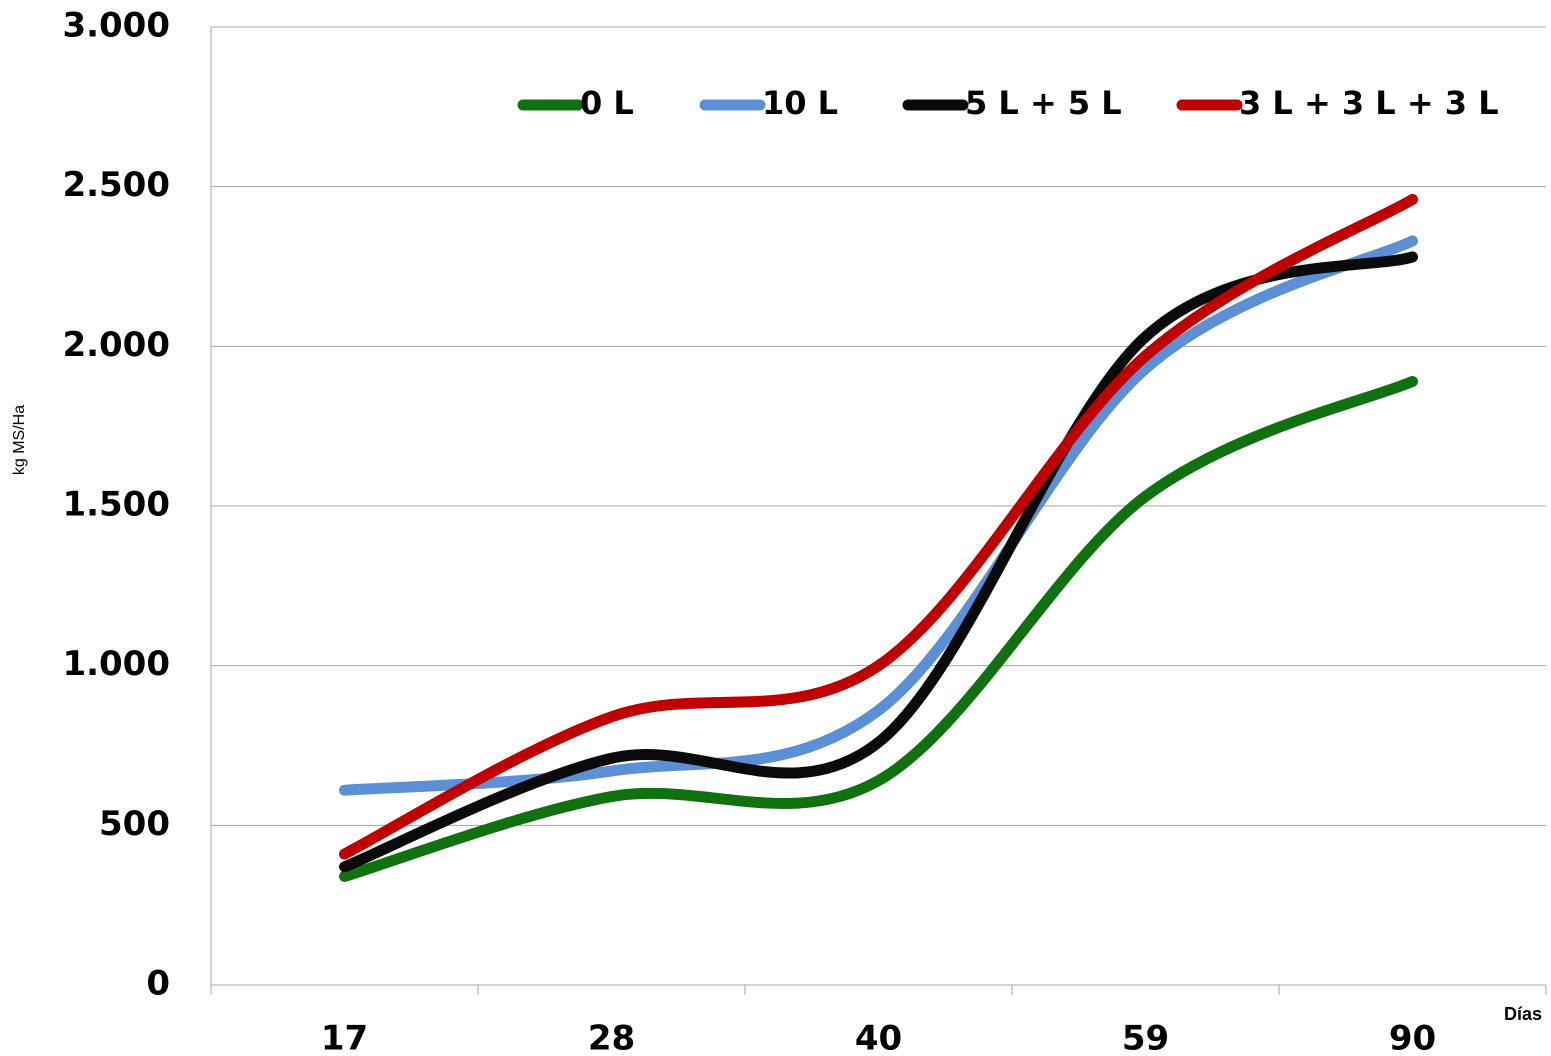  I want to click on y-tick-label: 1.000, so click(116, 664).